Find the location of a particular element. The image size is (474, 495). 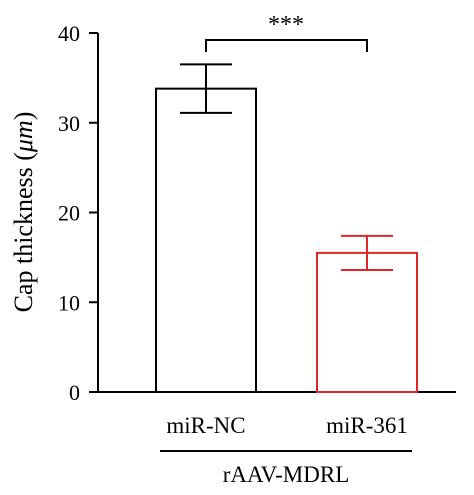

y-axis-title: Cap thickness (μm) is located at coordinates (23, 212).